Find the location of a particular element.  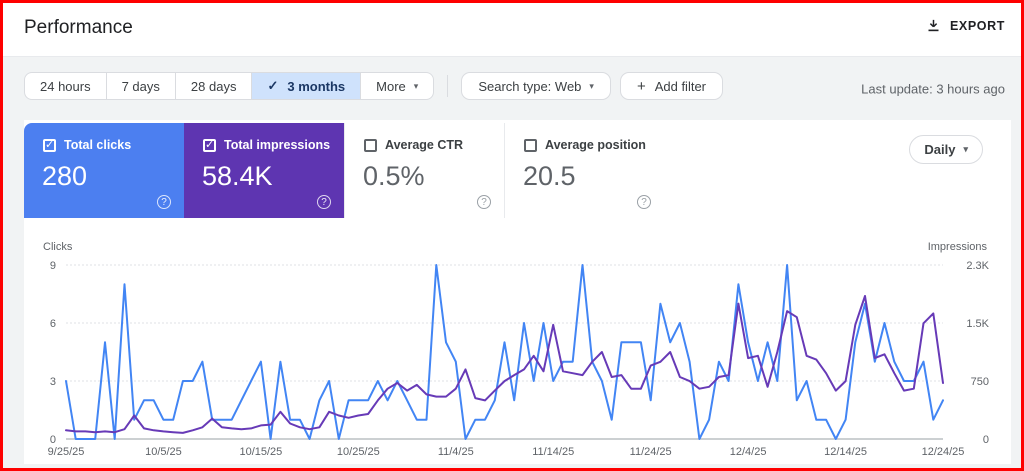

card-label: Average CTR is located at coordinates (424, 145).